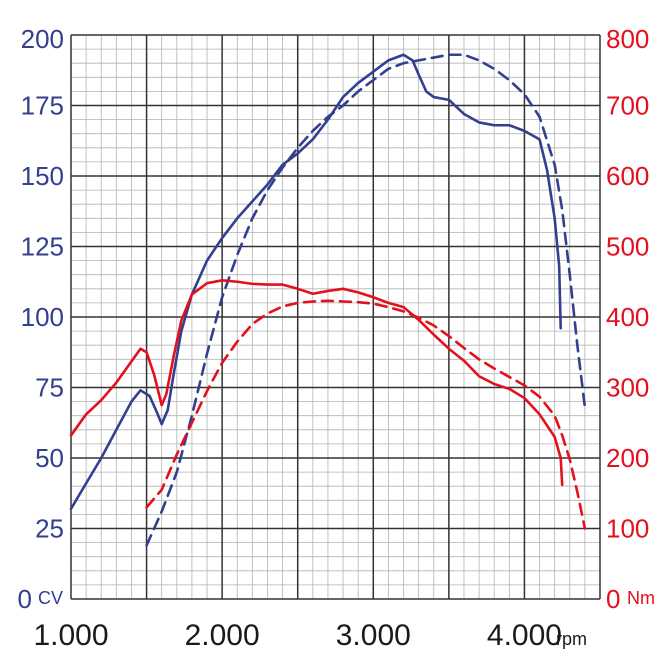 The image size is (667, 667). Describe the element at coordinates (524, 635) in the screenshot. I see `x-tick-label: 4.000` at that location.